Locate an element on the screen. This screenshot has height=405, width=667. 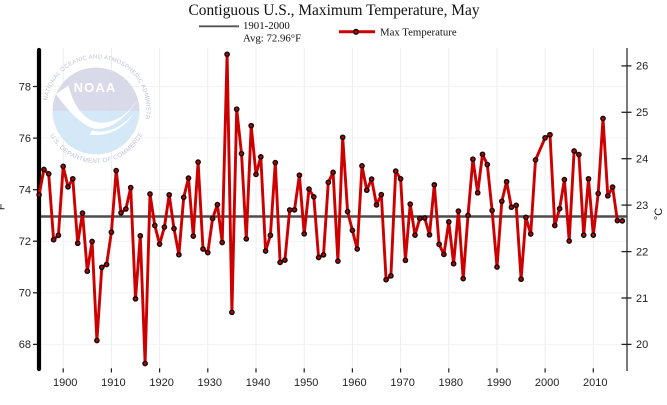
svg-text: 1910 is located at coordinates (113, 383).